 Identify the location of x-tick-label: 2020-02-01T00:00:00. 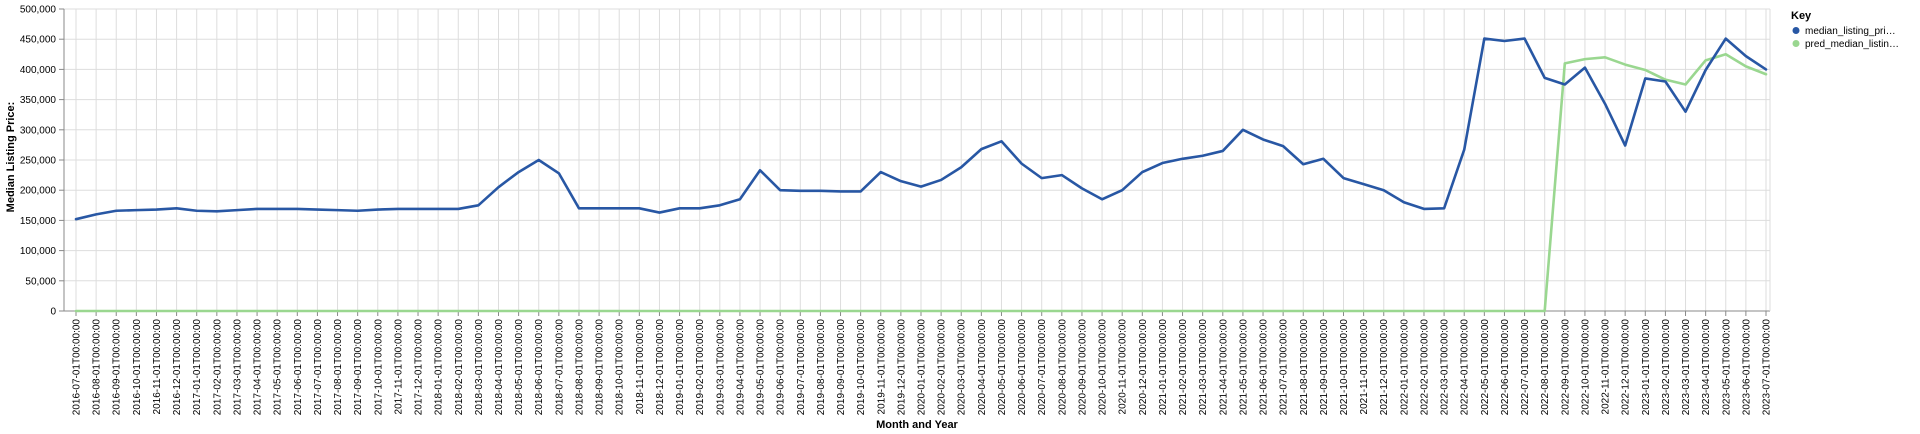
(942, 367).